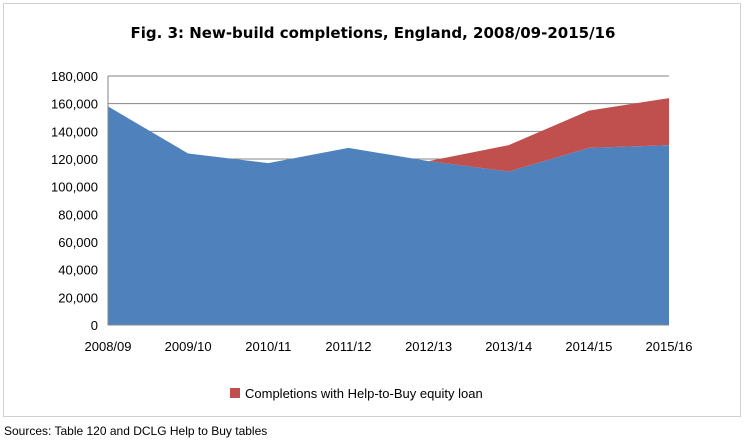  I want to click on y-tick-label-2: 40,000, so click(78, 270).